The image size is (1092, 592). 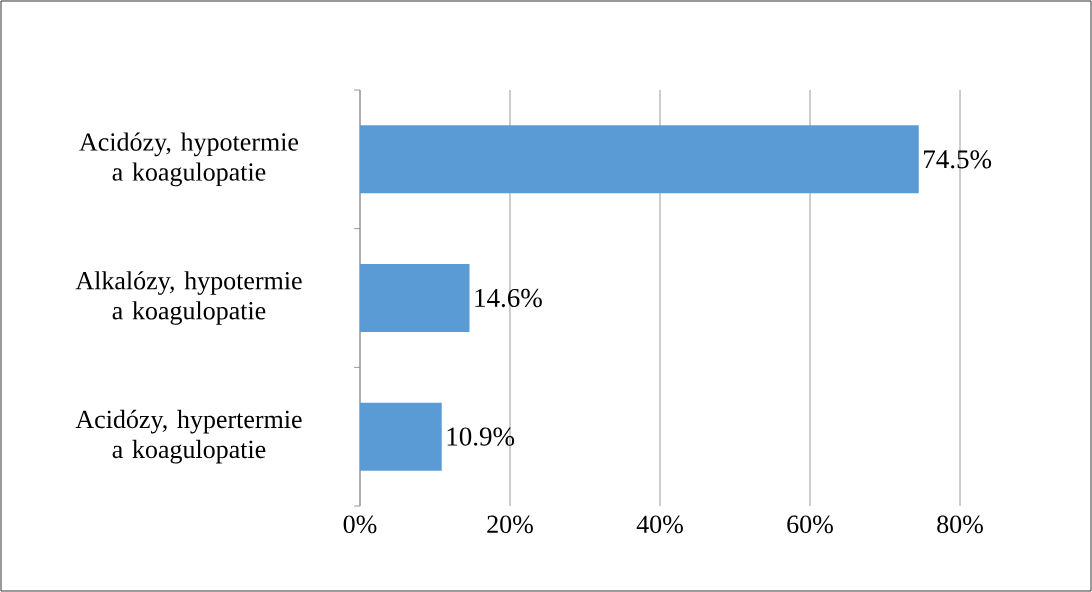 I want to click on y-tick-label: Alkalózy, hypotermie a koagulopatie, so click(x=188, y=298).